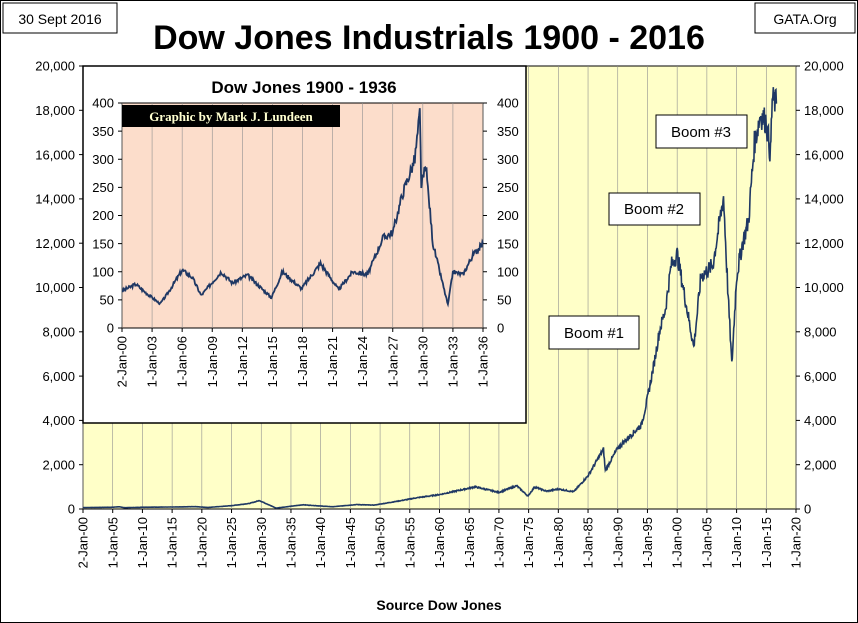 The width and height of the screenshot is (858, 623). What do you see at coordinates (508, 159) in the screenshot?
I see `y-tick-label-right: 300` at bounding box center [508, 159].